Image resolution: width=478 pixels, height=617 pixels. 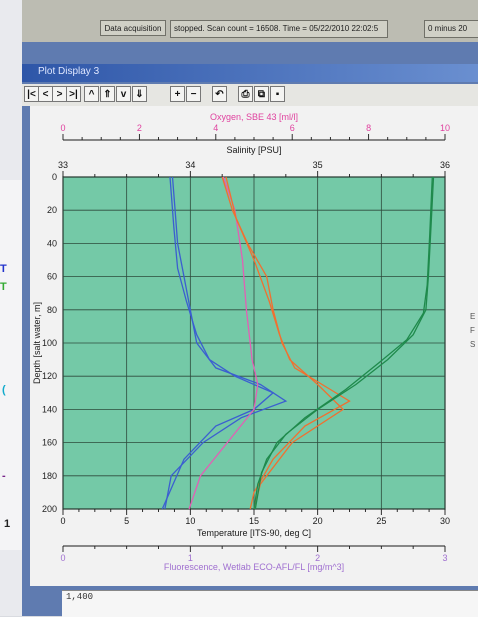 What do you see at coordinates (3, 287) in the screenshot?
I see `offscreen-glyph-green: T` at bounding box center [3, 287].